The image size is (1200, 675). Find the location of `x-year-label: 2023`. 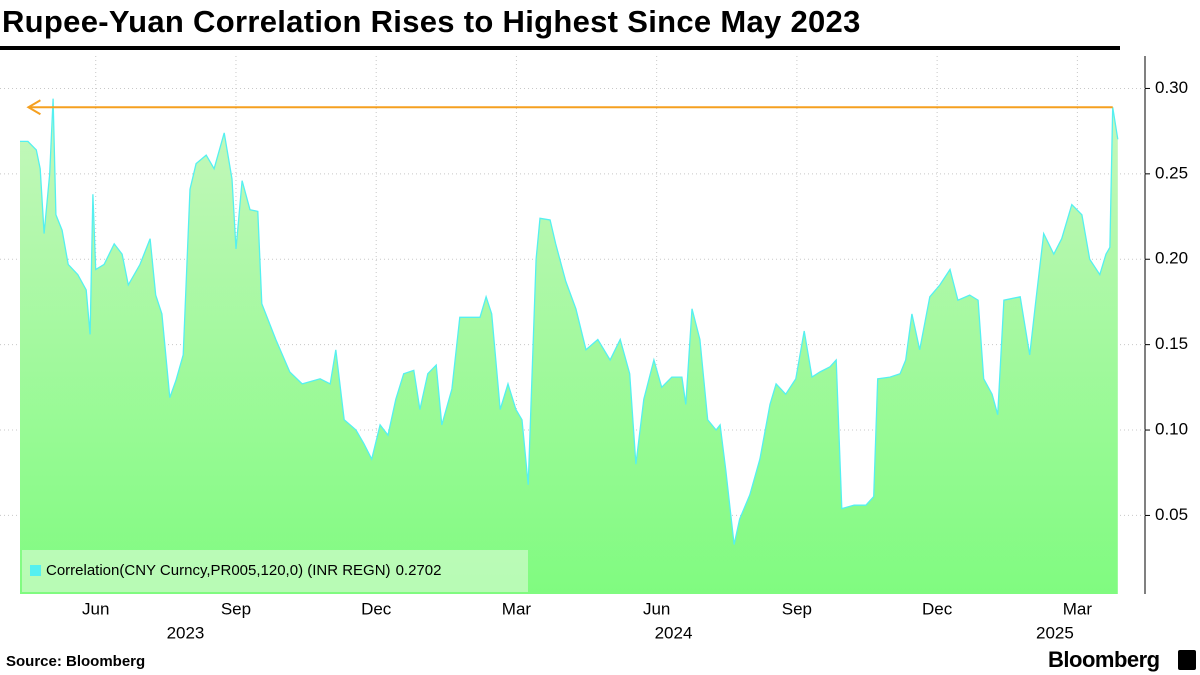

x-year-label: 2023 is located at coordinates (186, 632).